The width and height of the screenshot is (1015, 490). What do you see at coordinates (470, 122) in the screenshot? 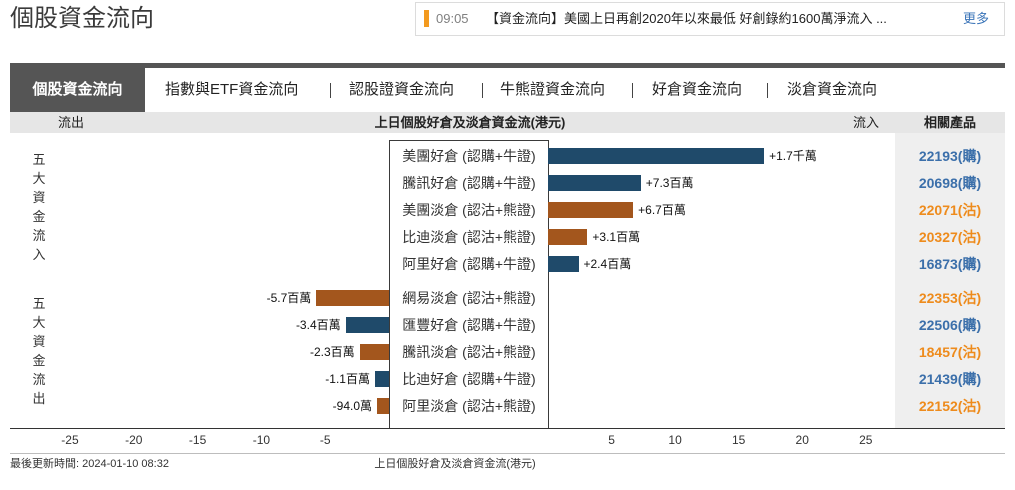
I see `chart-title: 上日個股好倉及淡倉資金流(港元)` at bounding box center [470, 122].